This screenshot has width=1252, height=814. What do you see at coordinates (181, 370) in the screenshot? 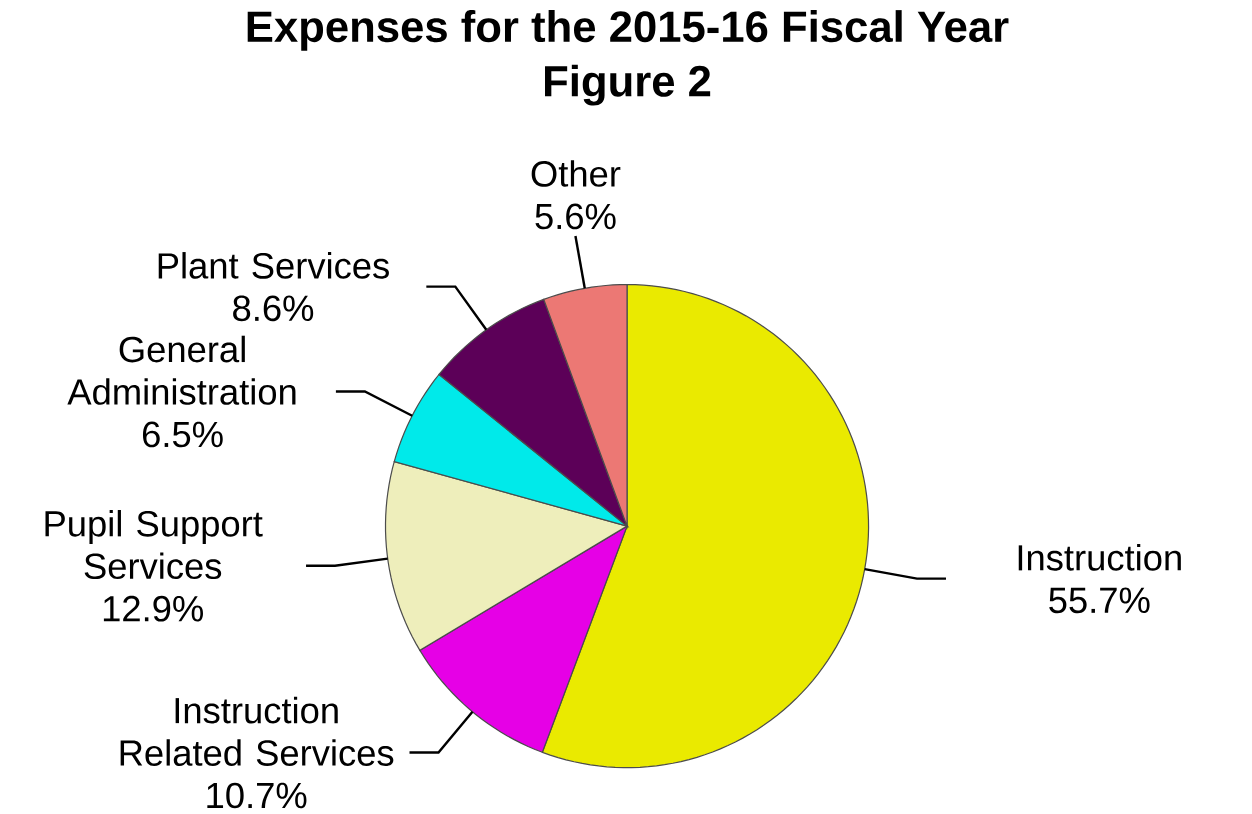
I see `slice-label: General Administration` at bounding box center [181, 370].